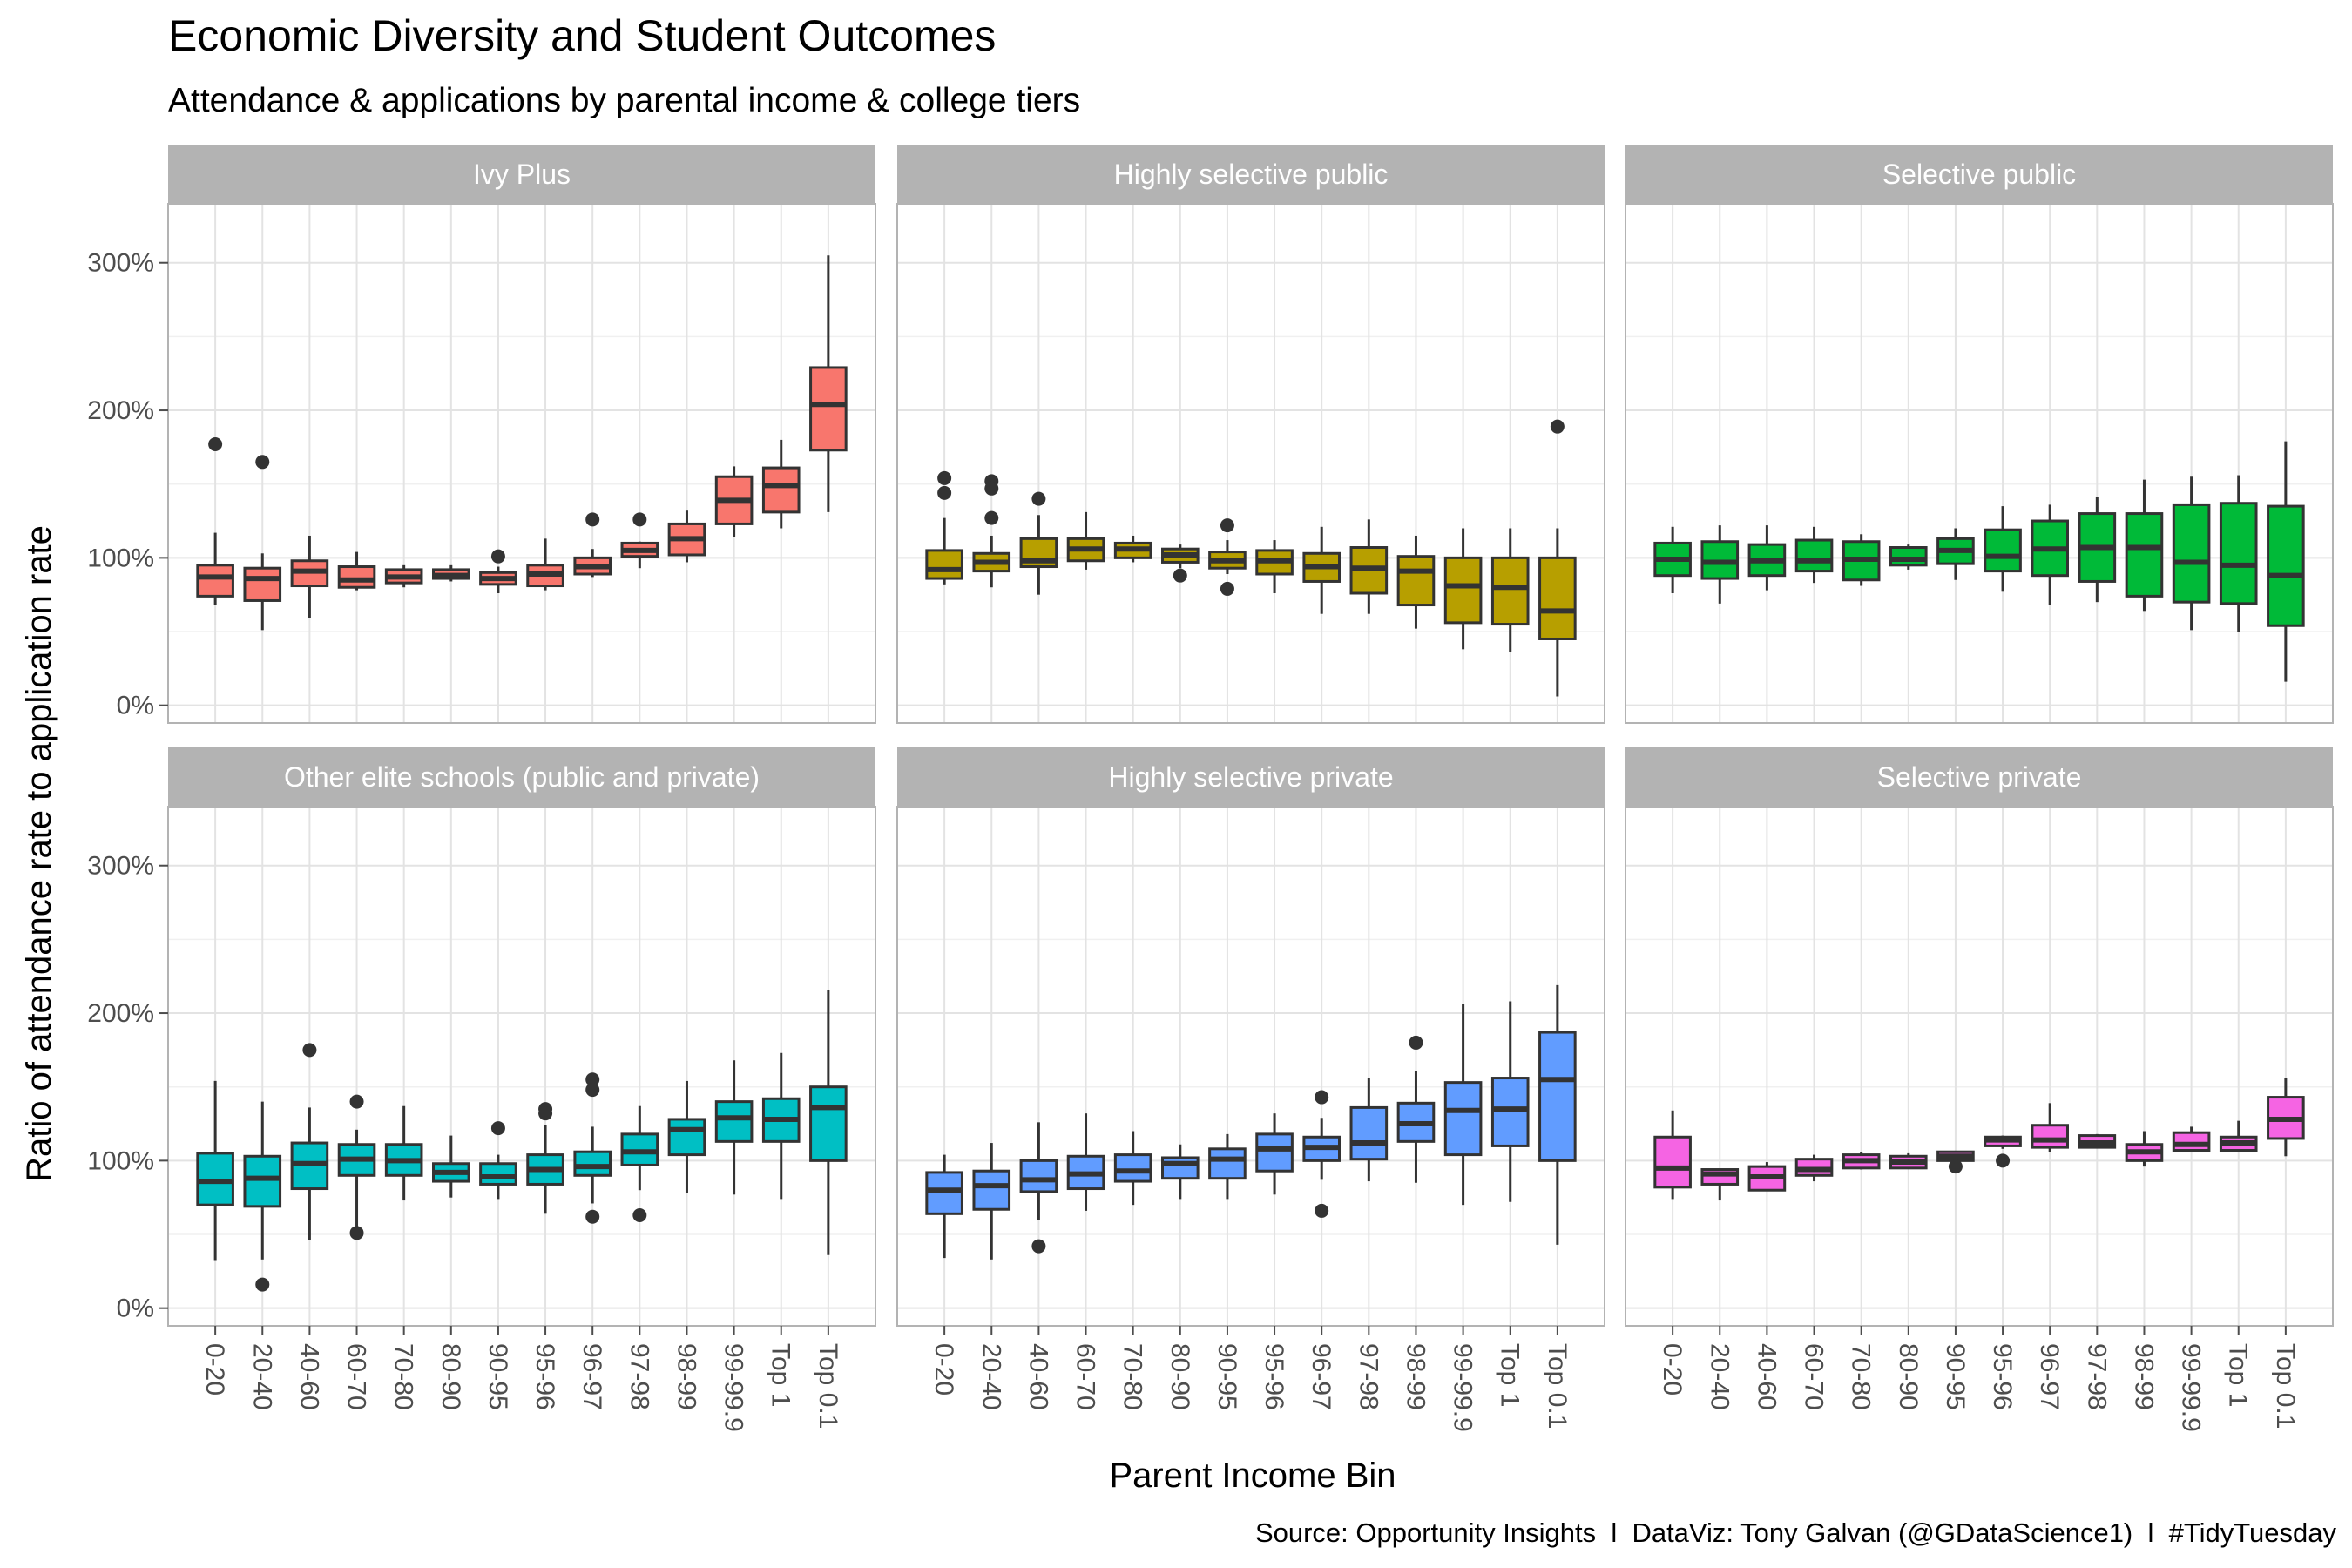 The height and width of the screenshot is (1568, 2352). I want to click on y-tick-label: 300%, so click(120, 263).